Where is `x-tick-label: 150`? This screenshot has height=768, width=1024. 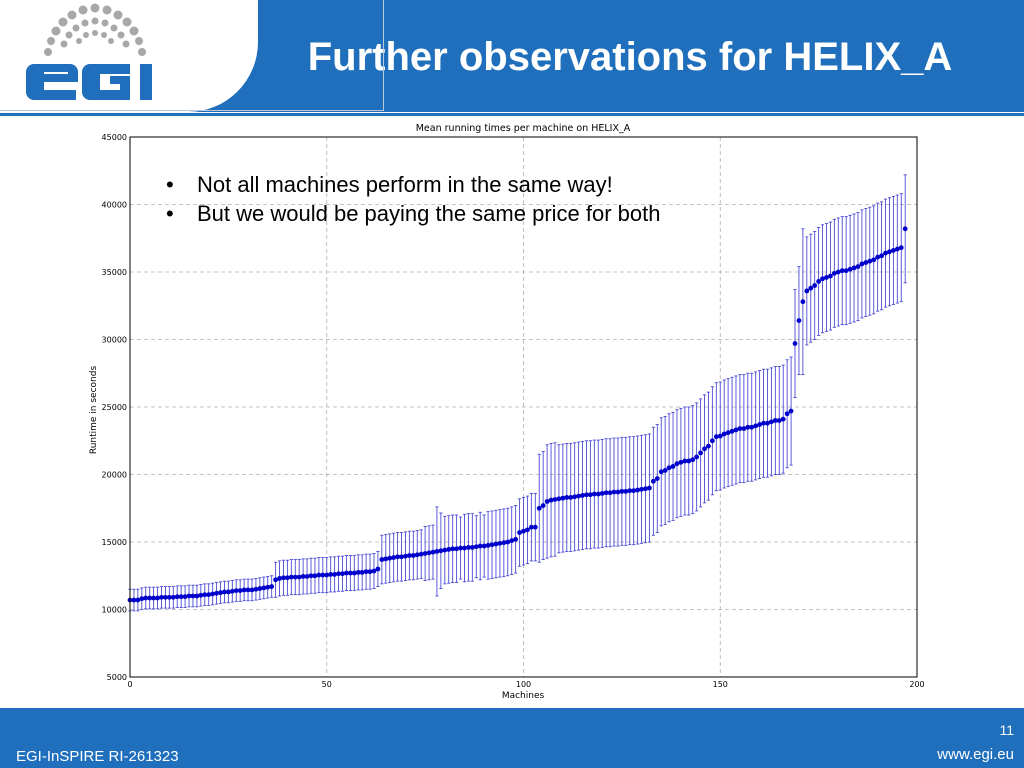
x-tick-label: 150 is located at coordinates (720, 684).